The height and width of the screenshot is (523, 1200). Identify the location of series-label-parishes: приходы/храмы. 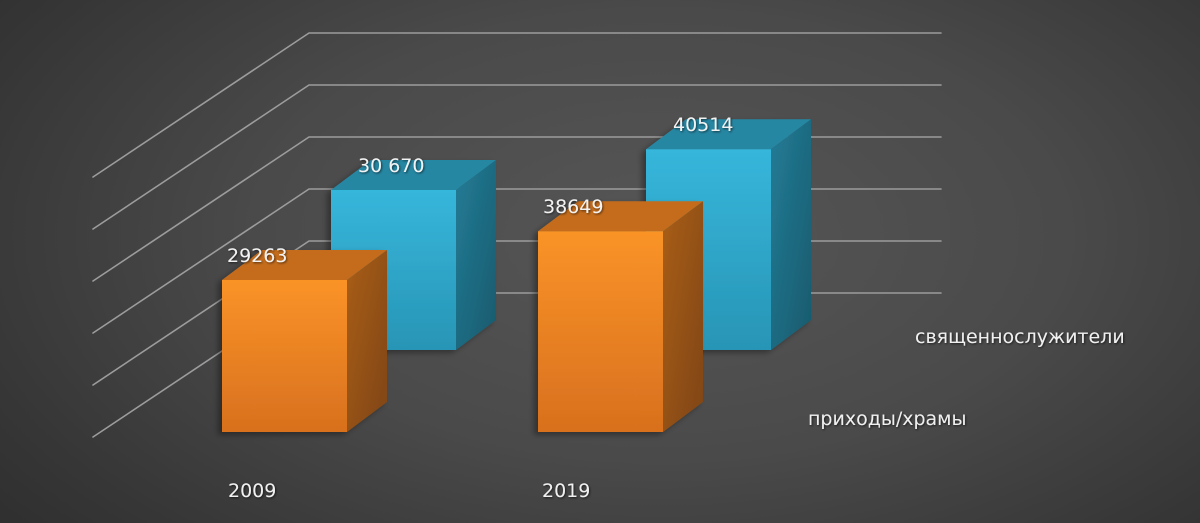
(887, 419).